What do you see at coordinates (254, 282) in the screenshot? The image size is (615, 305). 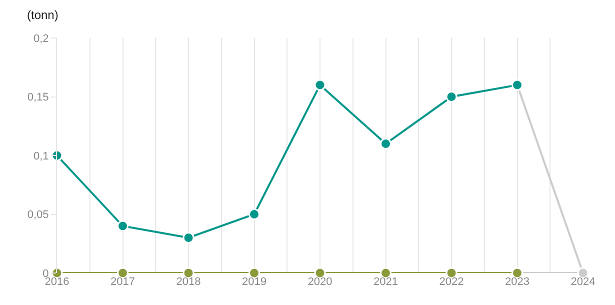 I see `x-tick-label: 2019` at bounding box center [254, 282].